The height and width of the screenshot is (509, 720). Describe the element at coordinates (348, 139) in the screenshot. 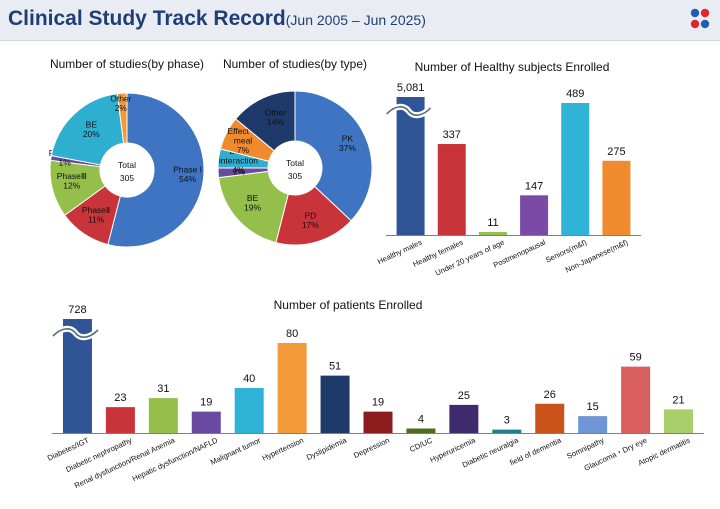

I see `pie-2-label-pk: PK` at that location.